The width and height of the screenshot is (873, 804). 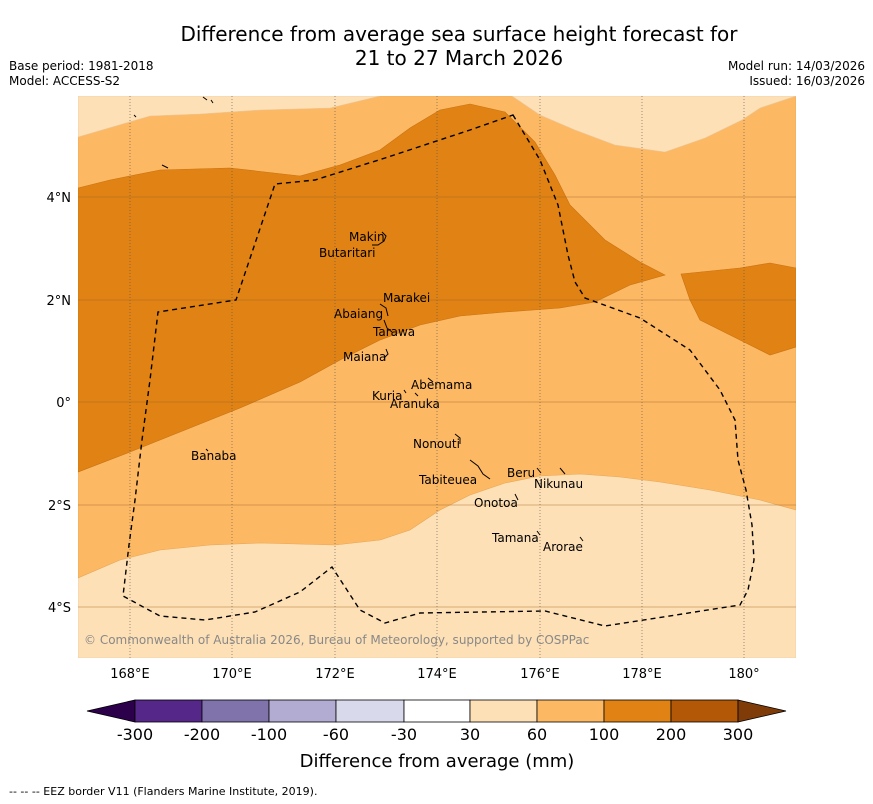 I want to click on band-30-60-northeast, so click(x=653, y=124).